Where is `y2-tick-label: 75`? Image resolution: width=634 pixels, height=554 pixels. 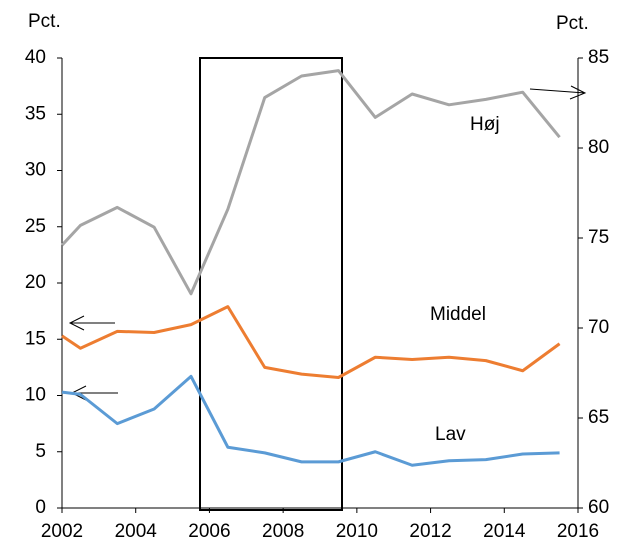 y2-tick-label: 75 is located at coordinates (598, 237).